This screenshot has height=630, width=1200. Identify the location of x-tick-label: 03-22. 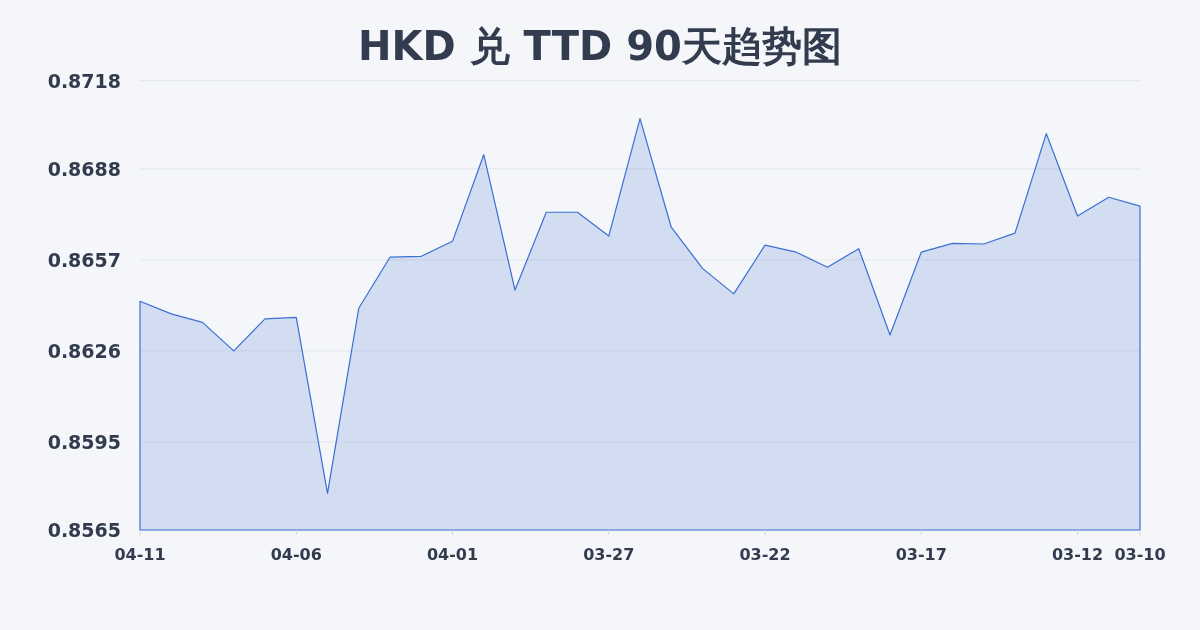
(765, 554).